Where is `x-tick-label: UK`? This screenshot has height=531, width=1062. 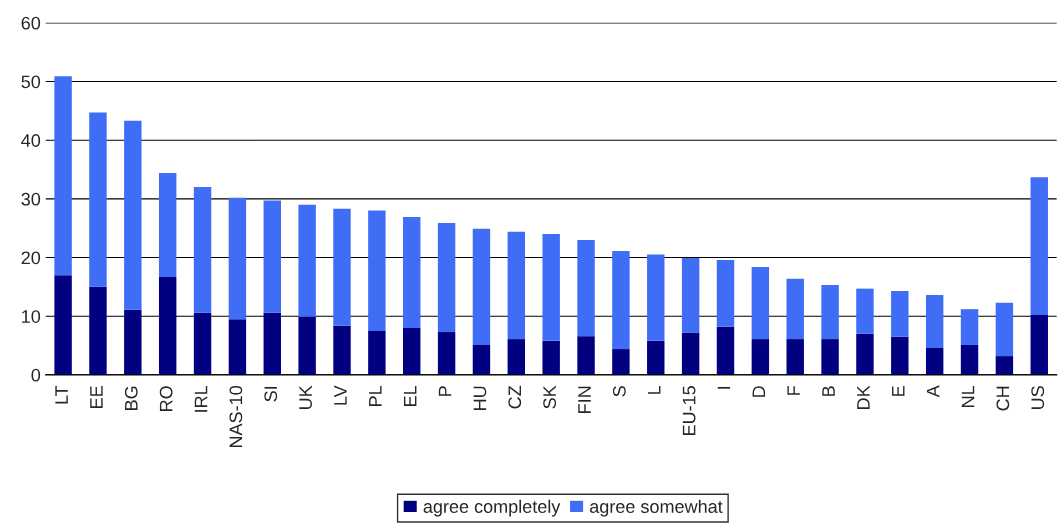
x-tick-label: UK is located at coordinates (305, 397).